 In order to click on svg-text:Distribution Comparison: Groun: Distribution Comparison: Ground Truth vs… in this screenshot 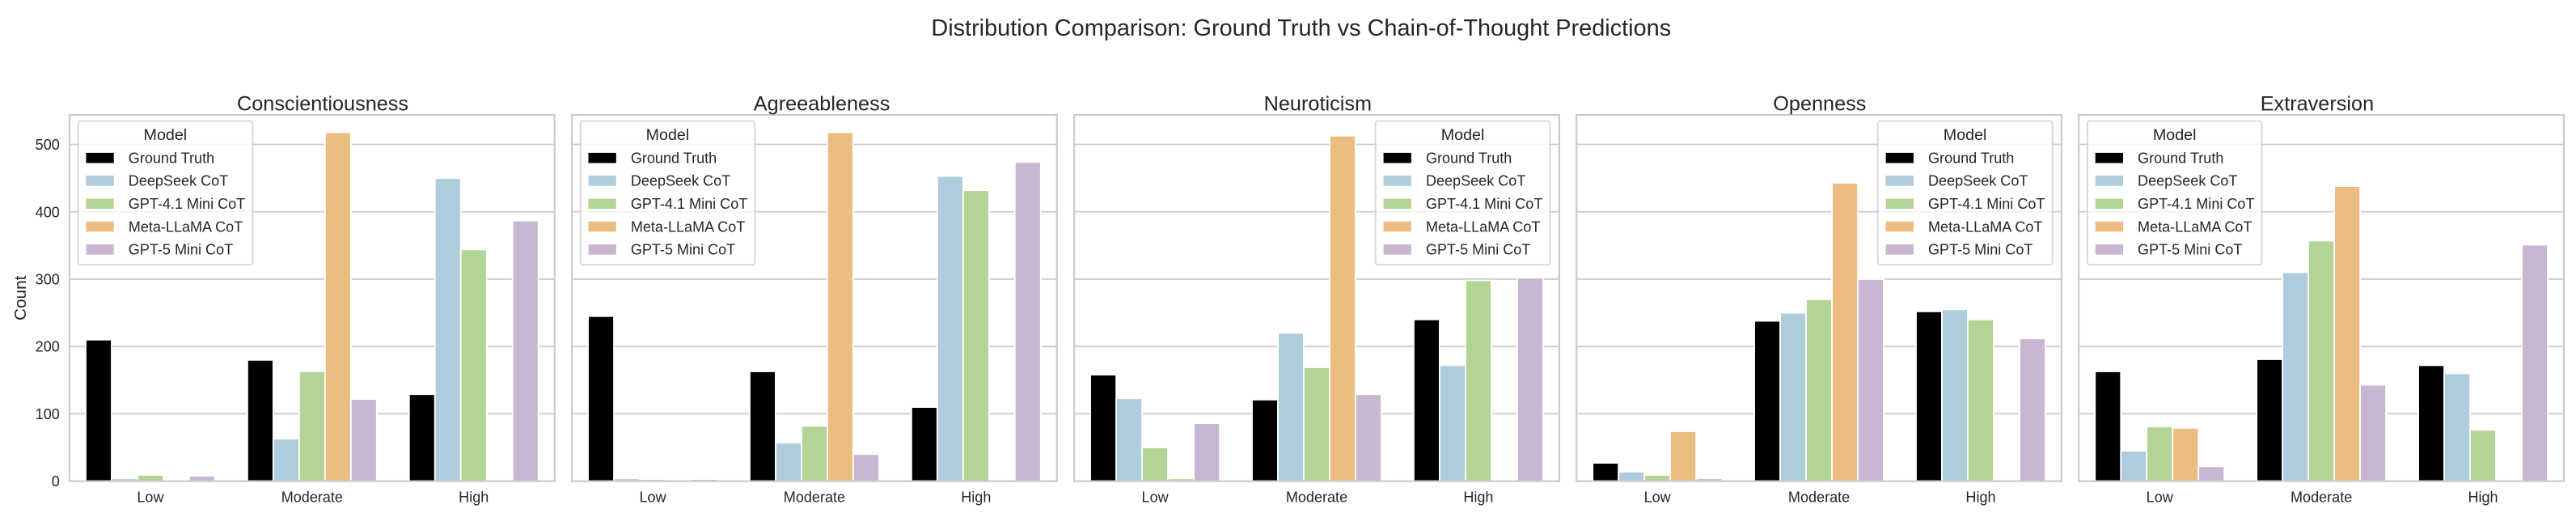, I will do `click(1301, 28)`.